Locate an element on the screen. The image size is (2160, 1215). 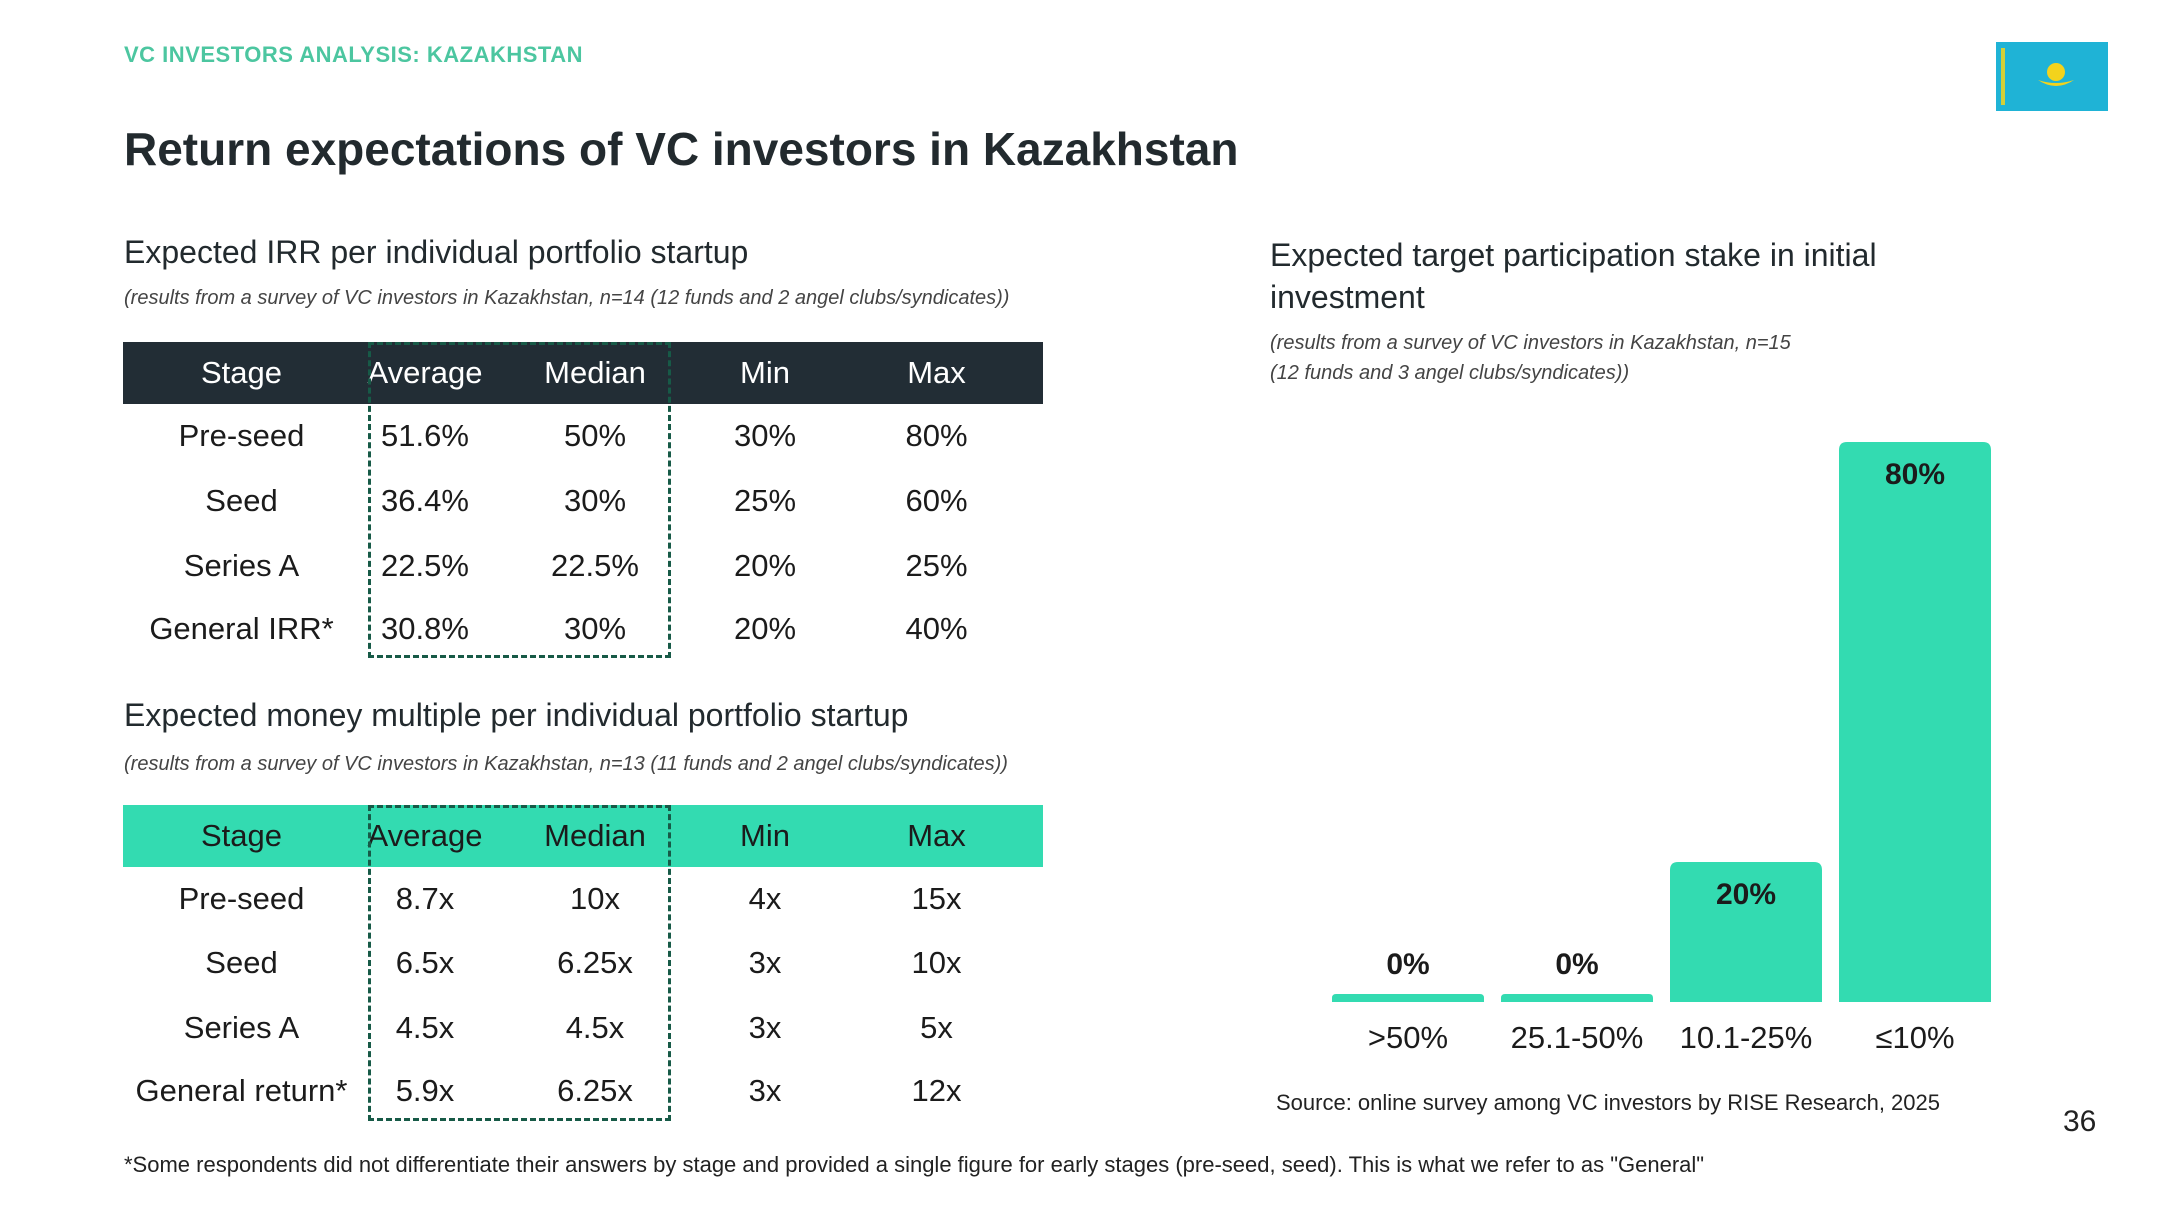
multiple-cell: 5.9x is located at coordinates (425, 1090).